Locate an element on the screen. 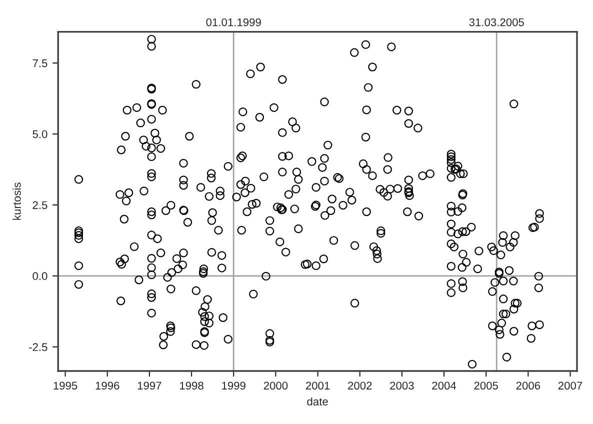 The width and height of the screenshot is (593, 424). x-tick-label: 2003 is located at coordinates (402, 386).